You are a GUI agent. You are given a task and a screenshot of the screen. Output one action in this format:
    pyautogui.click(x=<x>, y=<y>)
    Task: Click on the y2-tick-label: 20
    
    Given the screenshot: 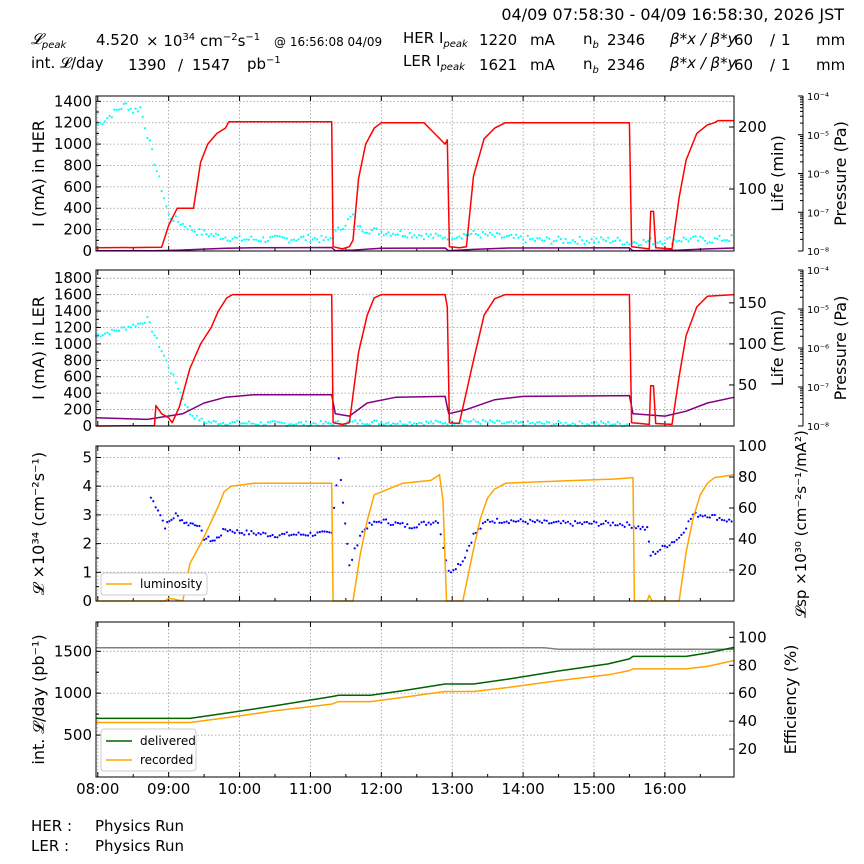 What is the action you would take?
    pyautogui.click(x=747, y=570)
    